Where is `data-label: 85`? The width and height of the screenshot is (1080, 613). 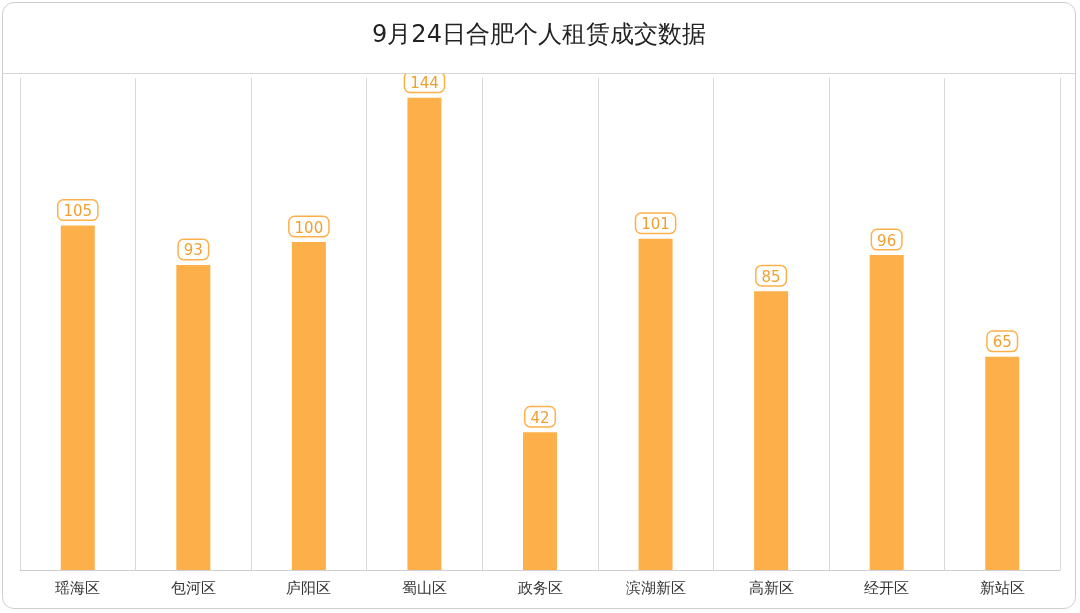 data-label: 85 is located at coordinates (771, 276).